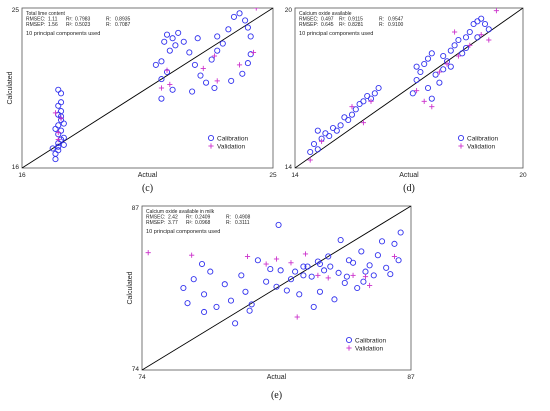 The height and width of the screenshot is (411, 550). Describe the element at coordinates (203, 218) in the screenshot. I see `stat-r2-value: 0.2409` at that location.